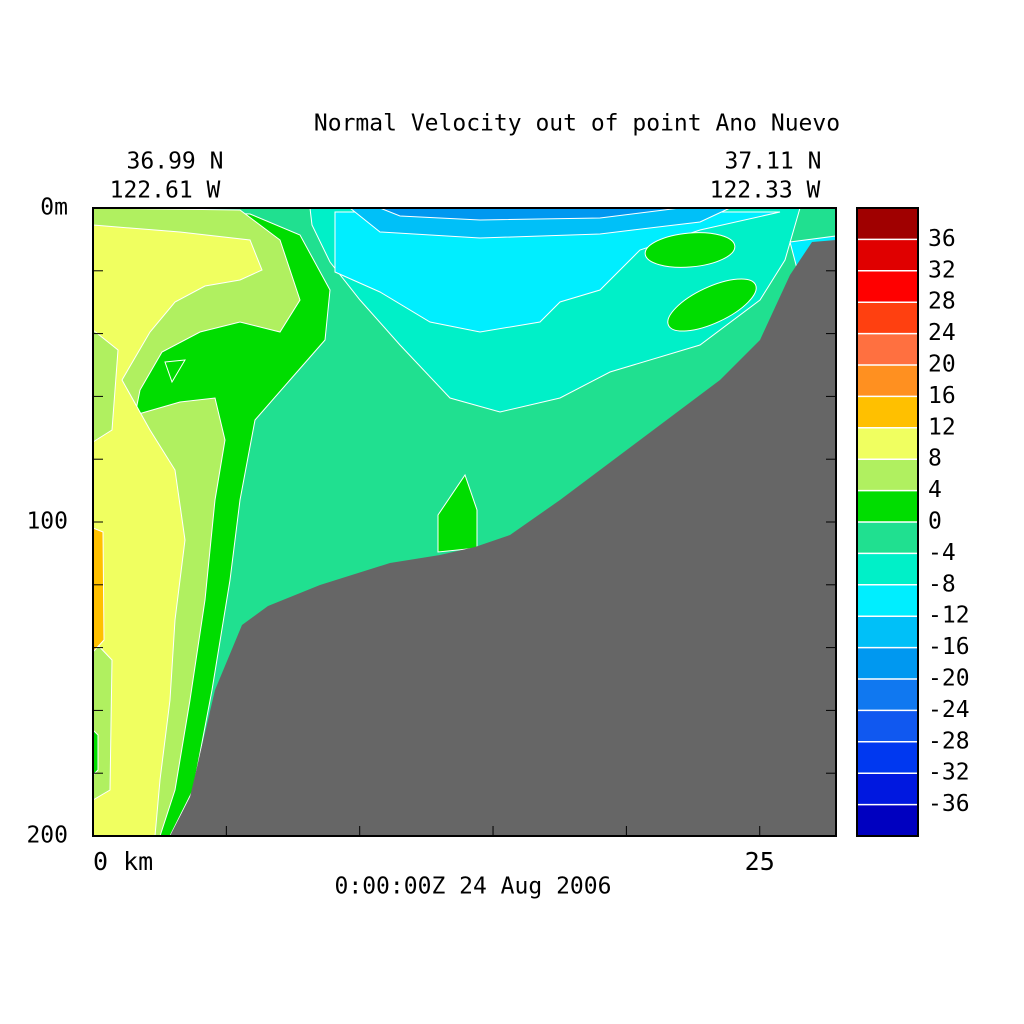  What do you see at coordinates (123, 861) in the screenshot?
I see `x-tick-label: 0 km` at bounding box center [123, 861].